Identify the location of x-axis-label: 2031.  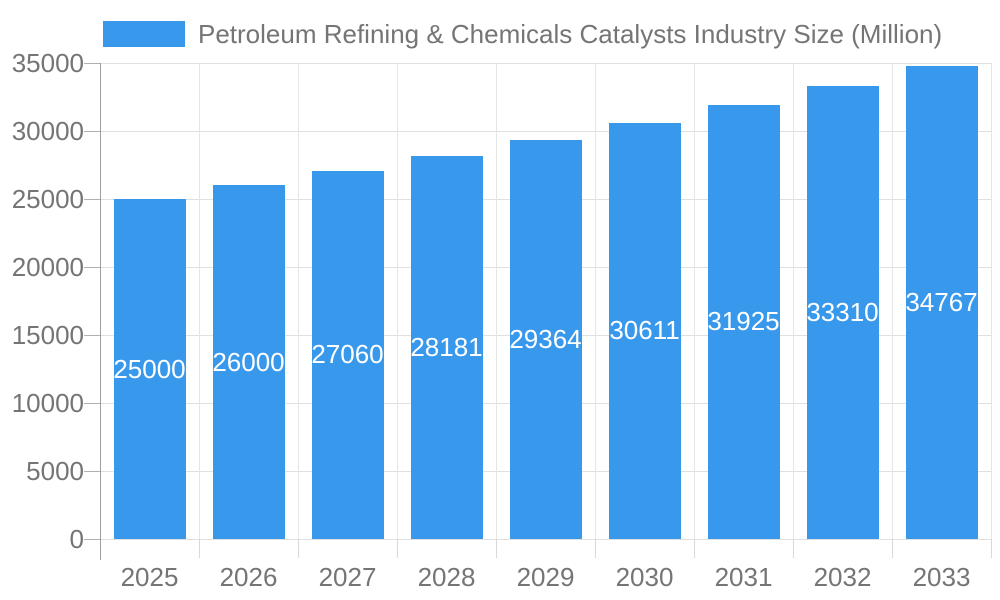
(743, 577).